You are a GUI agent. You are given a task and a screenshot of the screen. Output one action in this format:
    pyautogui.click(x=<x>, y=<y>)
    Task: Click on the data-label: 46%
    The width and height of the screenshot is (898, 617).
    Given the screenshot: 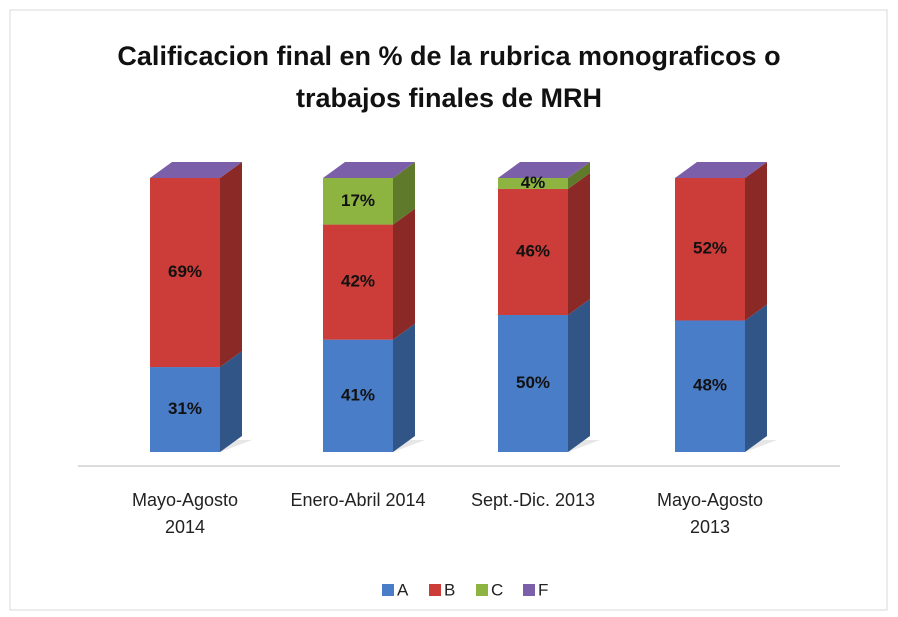 What is the action you would take?
    pyautogui.click(x=533, y=250)
    